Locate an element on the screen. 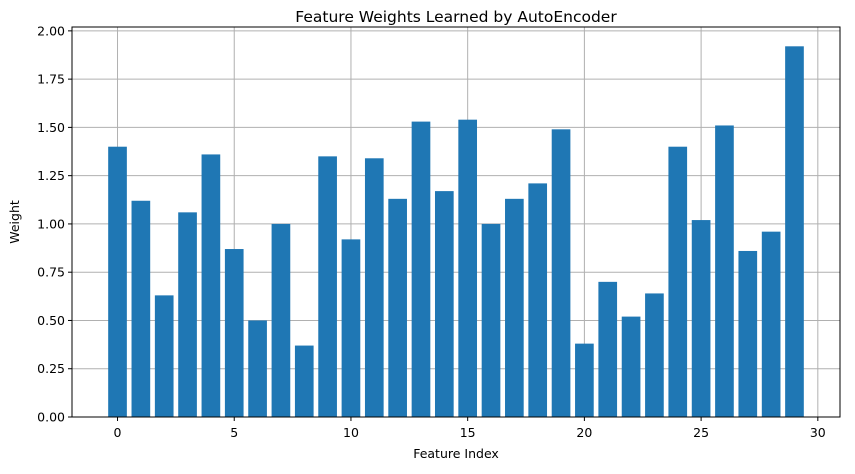  y-tick-label-6: 1.50 is located at coordinates (51, 127).